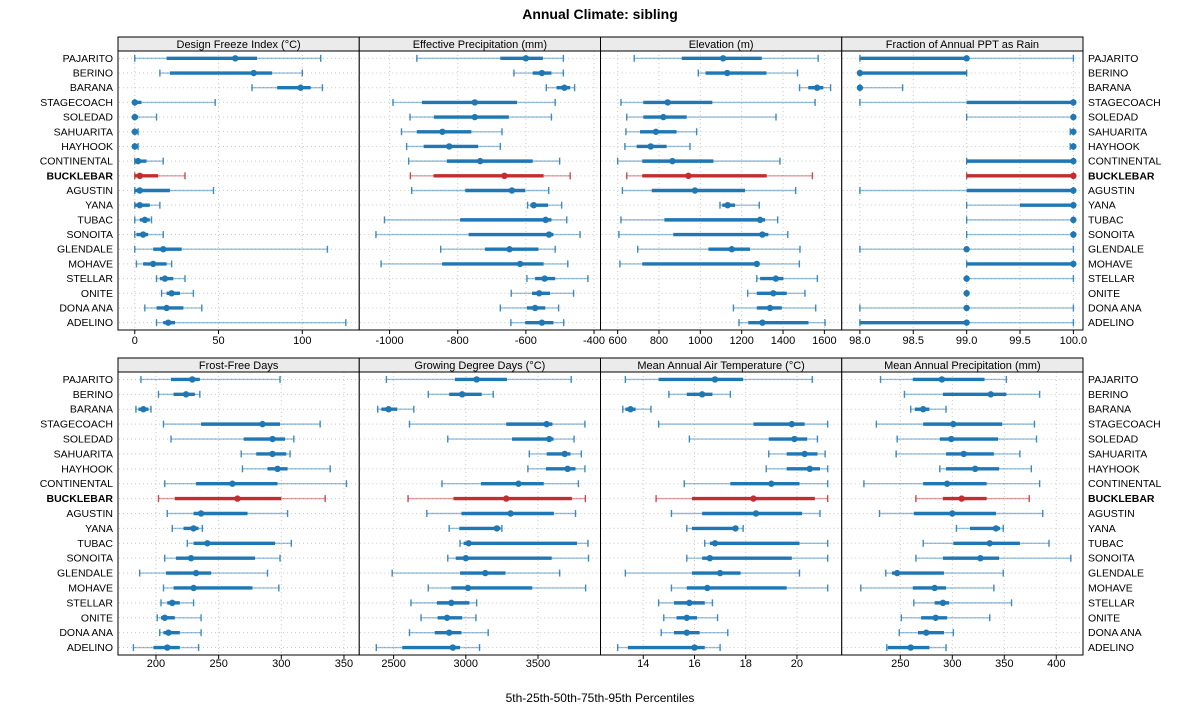 The image size is (1200, 725). Describe the element at coordinates (458, 341) in the screenshot. I see `tick-label: -800` at that location.